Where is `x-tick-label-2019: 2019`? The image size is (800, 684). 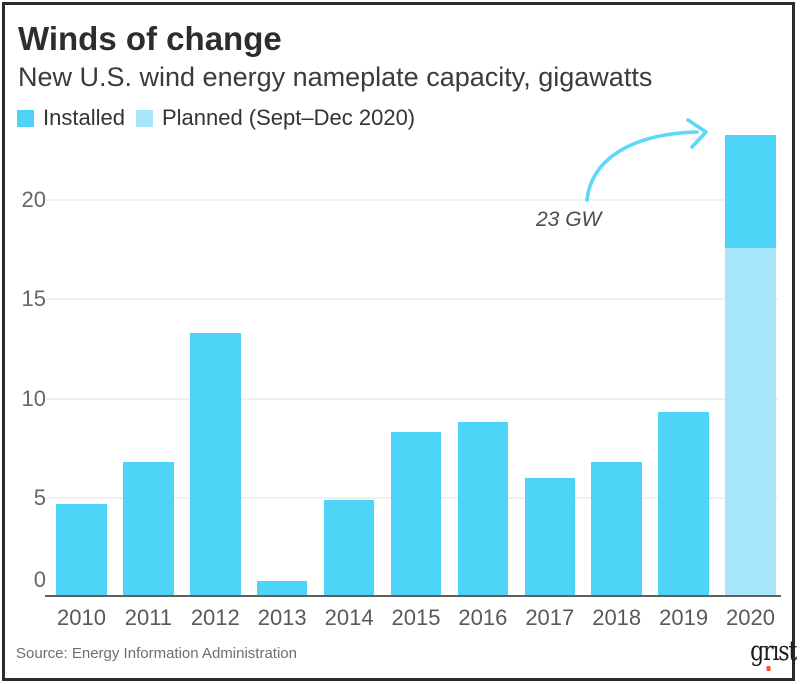
x-tick-label-2019: 2019 is located at coordinates (684, 617).